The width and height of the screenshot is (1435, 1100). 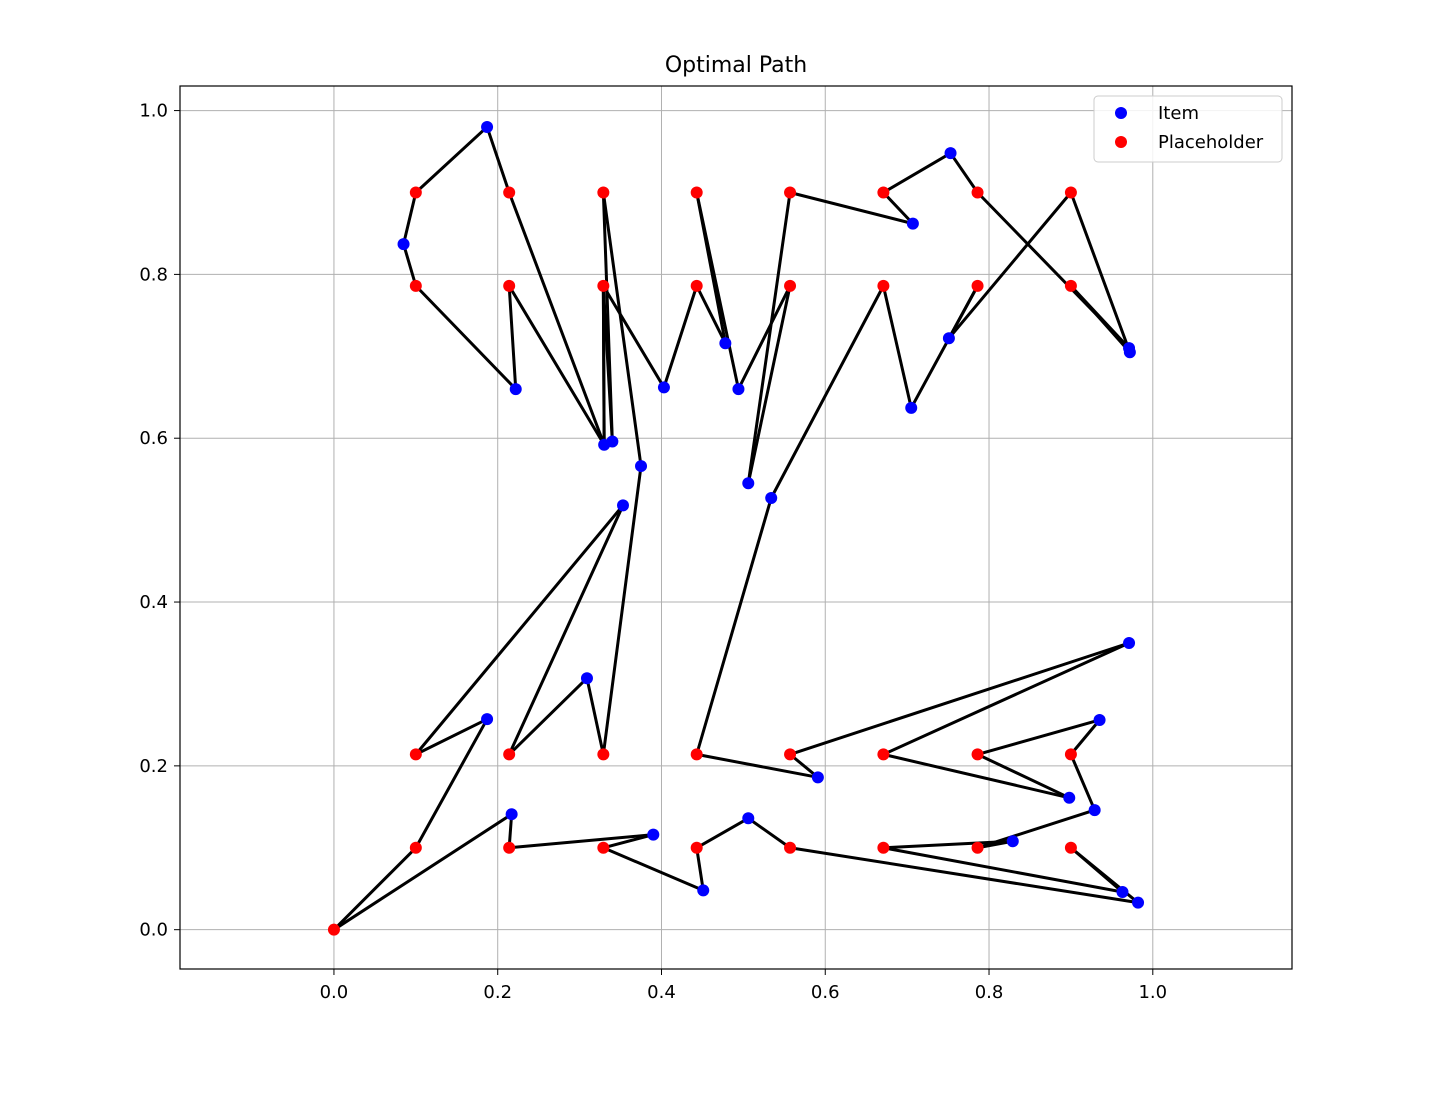 I want to click on chart-title: Optimal Path, so click(x=736, y=65).